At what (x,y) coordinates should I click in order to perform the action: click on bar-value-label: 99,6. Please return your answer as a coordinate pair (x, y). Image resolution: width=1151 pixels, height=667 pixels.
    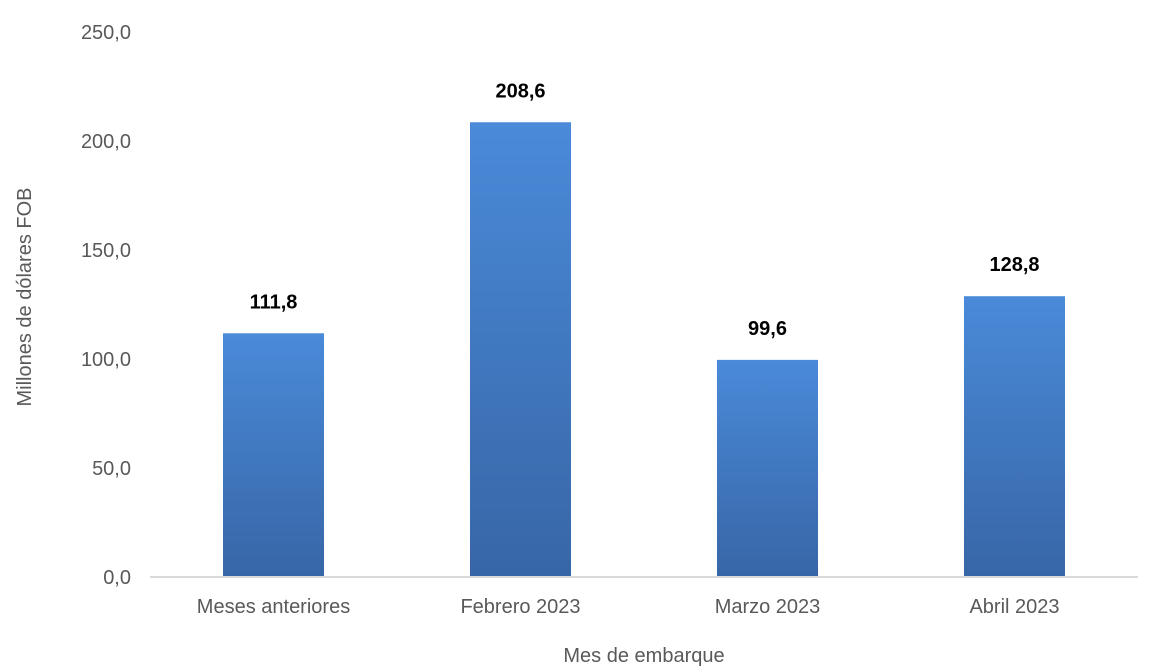
    Looking at the image, I should click on (767, 329).